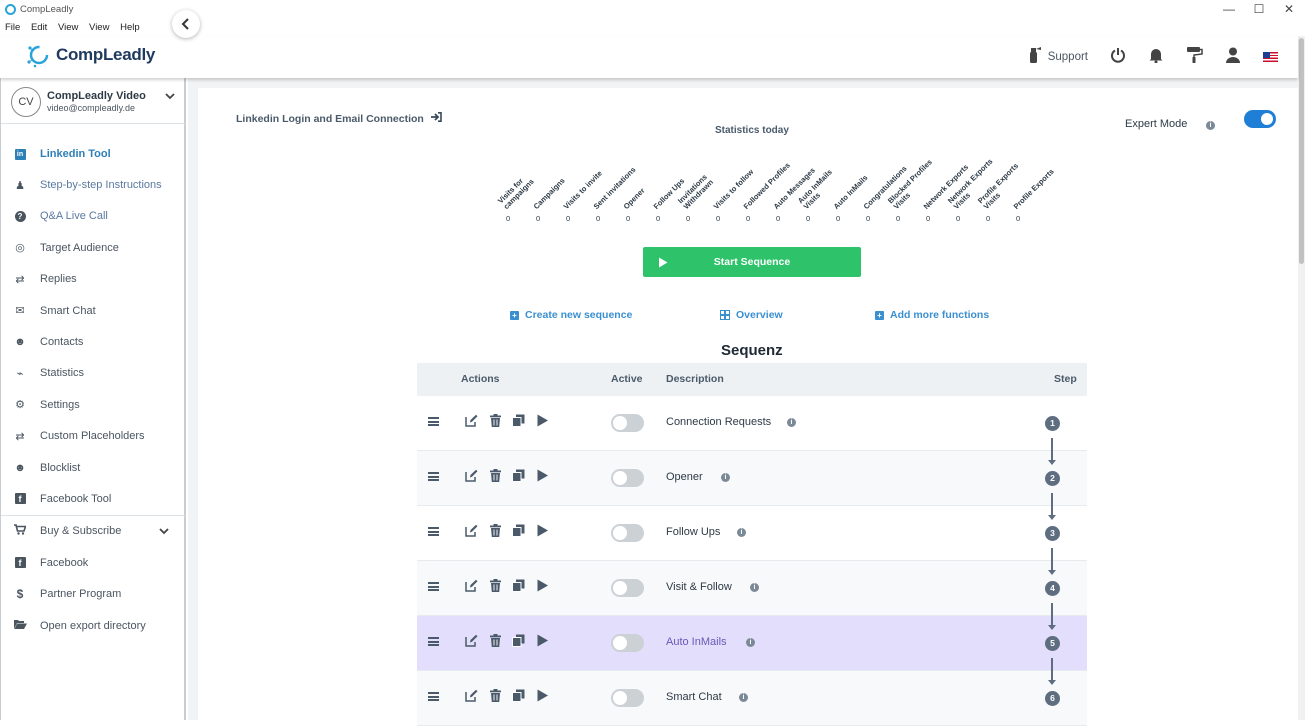 This screenshot has height=728, width=1305. I want to click on menu-edit: Edit, so click(39, 27).